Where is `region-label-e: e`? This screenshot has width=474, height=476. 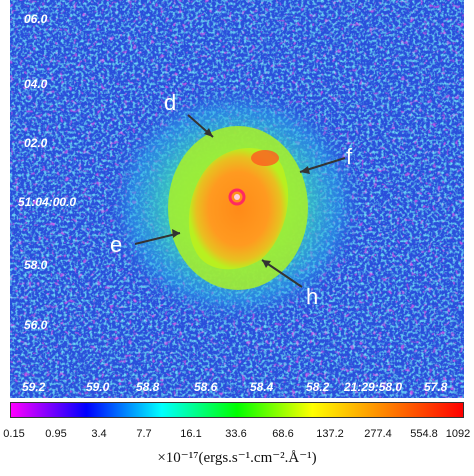
region-label-e: e is located at coordinates (116, 244).